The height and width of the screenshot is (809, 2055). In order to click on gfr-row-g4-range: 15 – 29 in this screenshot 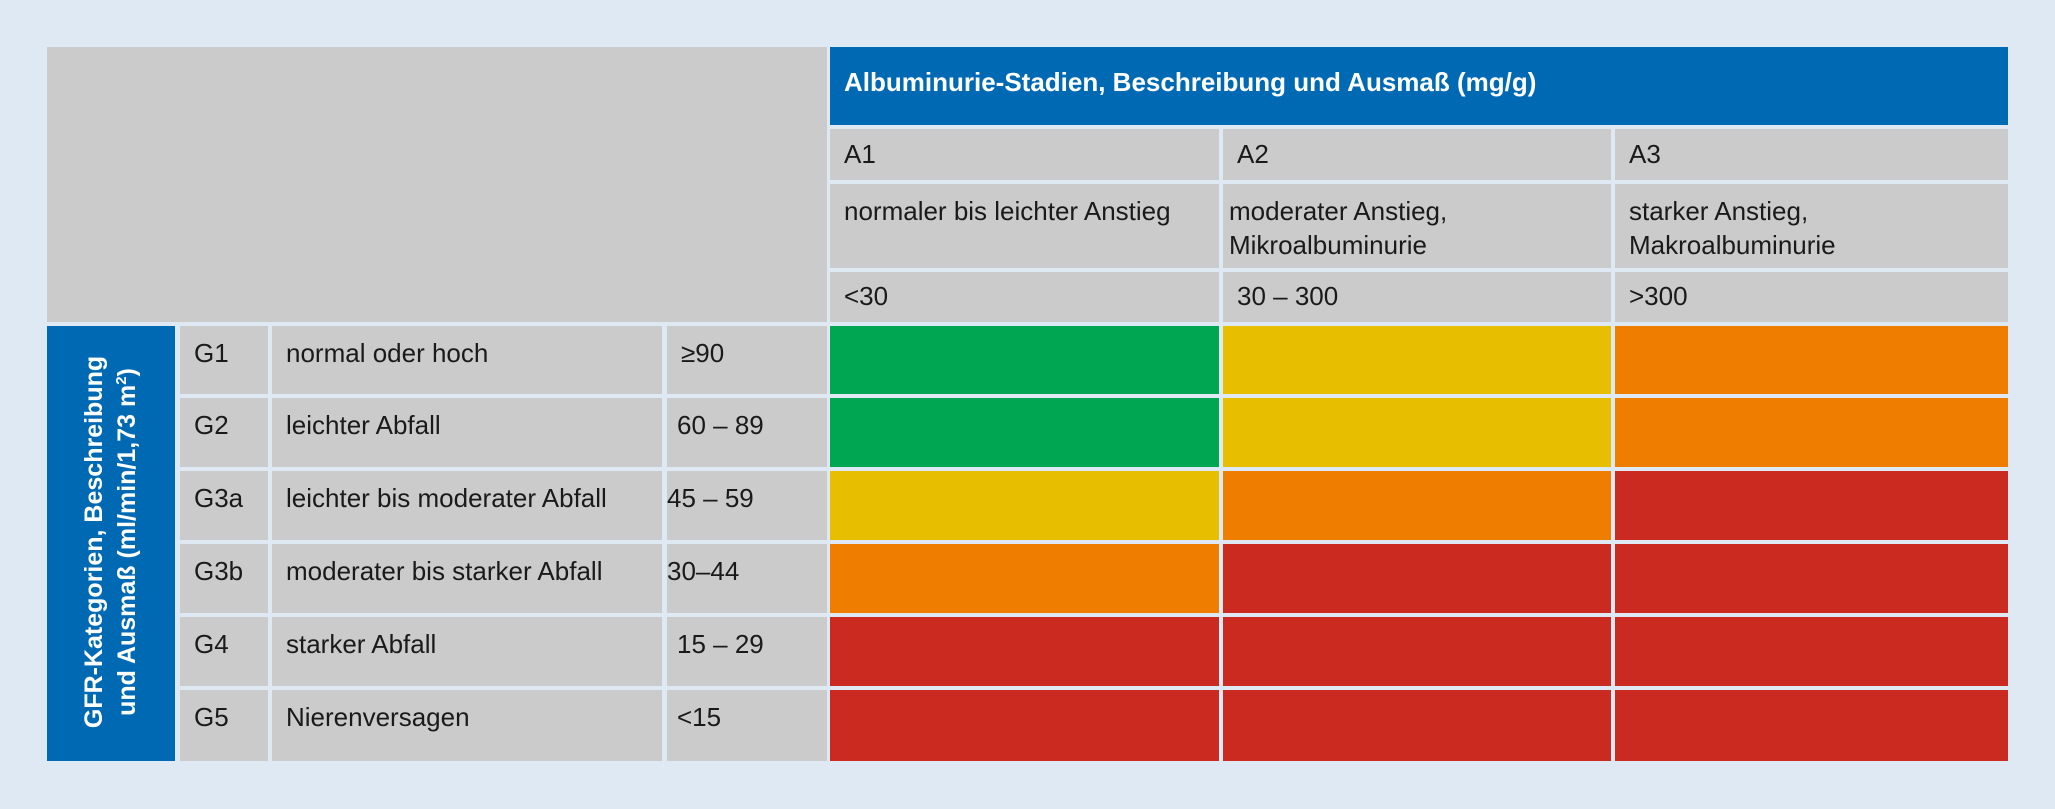, I will do `click(747, 651)`.